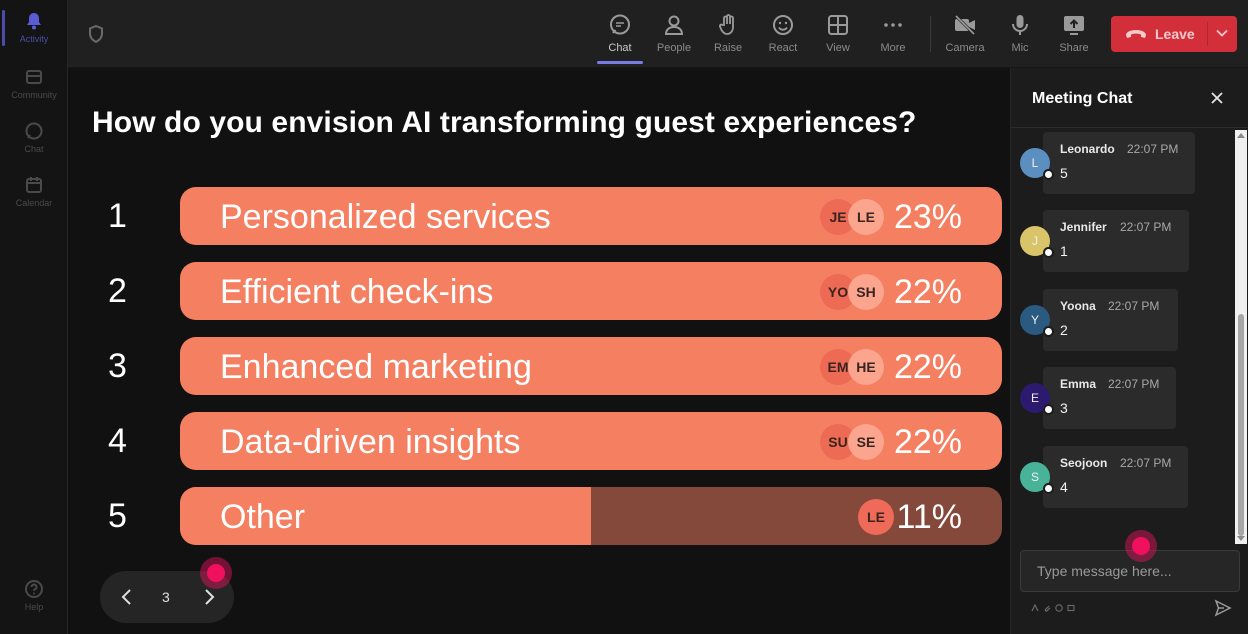 This screenshot has height=634, width=1248. What do you see at coordinates (1222, 33) in the screenshot?
I see `chevron-down-icon` at bounding box center [1222, 33].